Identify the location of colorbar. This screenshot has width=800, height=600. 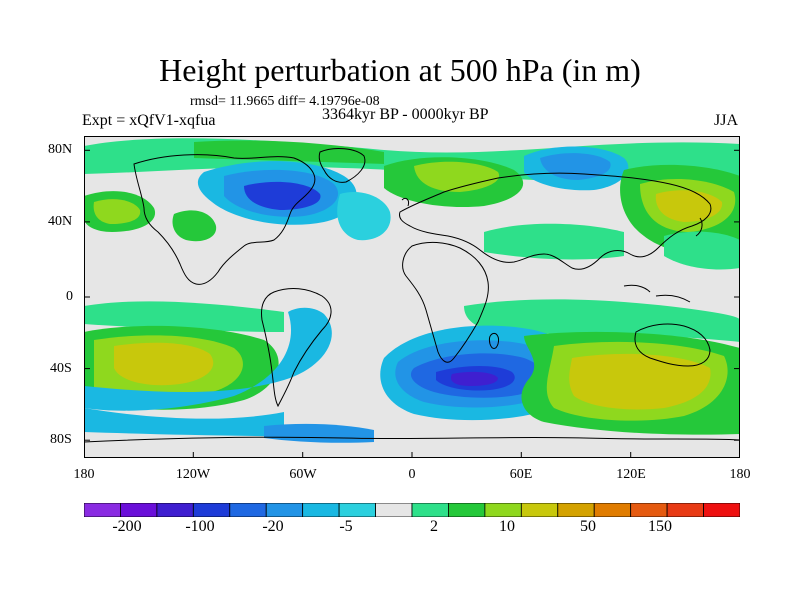
(412, 510).